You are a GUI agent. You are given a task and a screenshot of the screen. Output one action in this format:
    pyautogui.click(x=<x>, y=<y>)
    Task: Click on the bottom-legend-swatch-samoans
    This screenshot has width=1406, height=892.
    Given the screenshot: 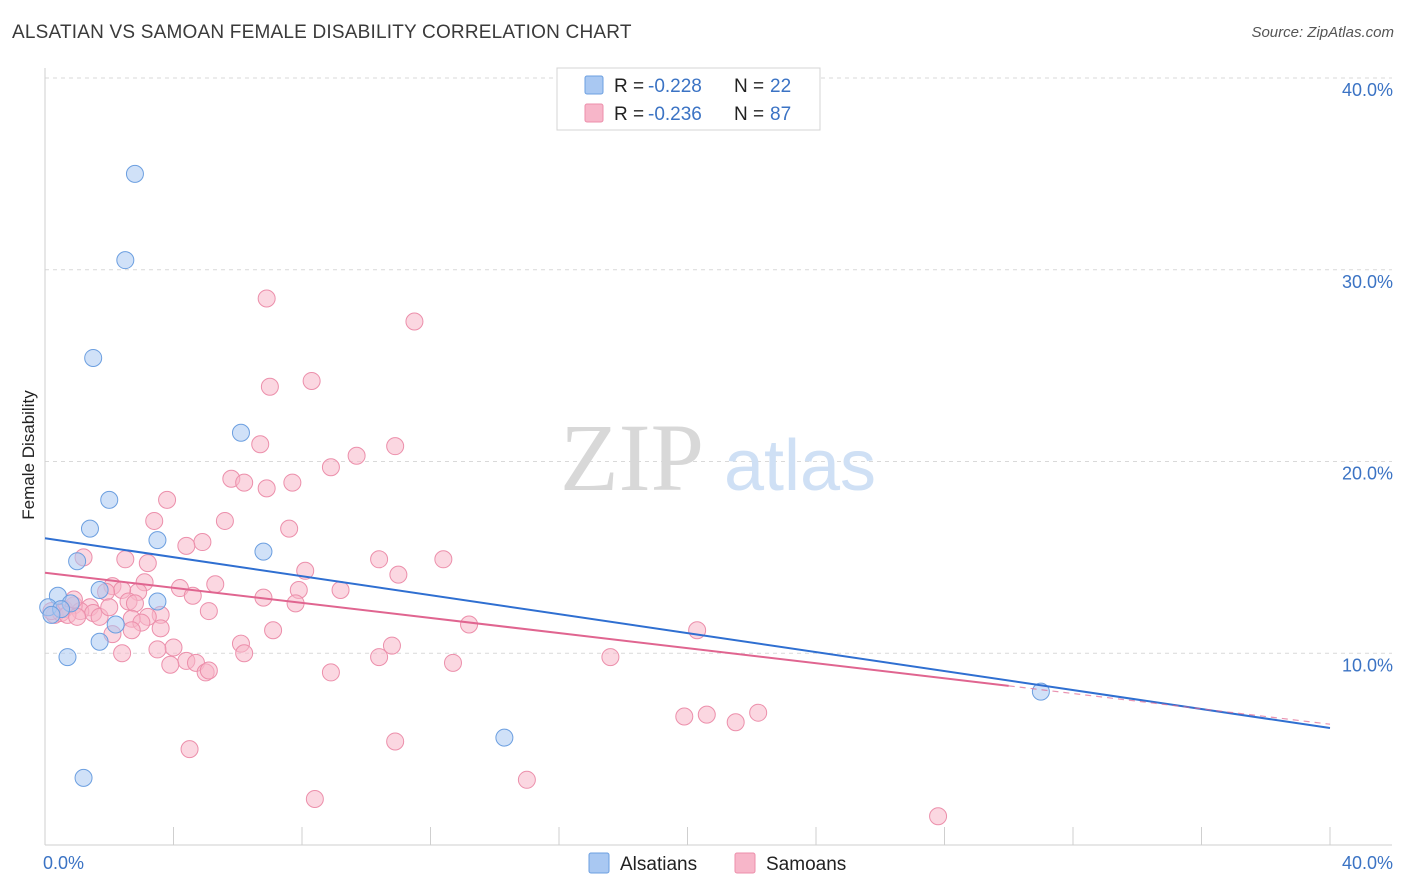 What is the action you would take?
    pyautogui.click(x=745, y=863)
    